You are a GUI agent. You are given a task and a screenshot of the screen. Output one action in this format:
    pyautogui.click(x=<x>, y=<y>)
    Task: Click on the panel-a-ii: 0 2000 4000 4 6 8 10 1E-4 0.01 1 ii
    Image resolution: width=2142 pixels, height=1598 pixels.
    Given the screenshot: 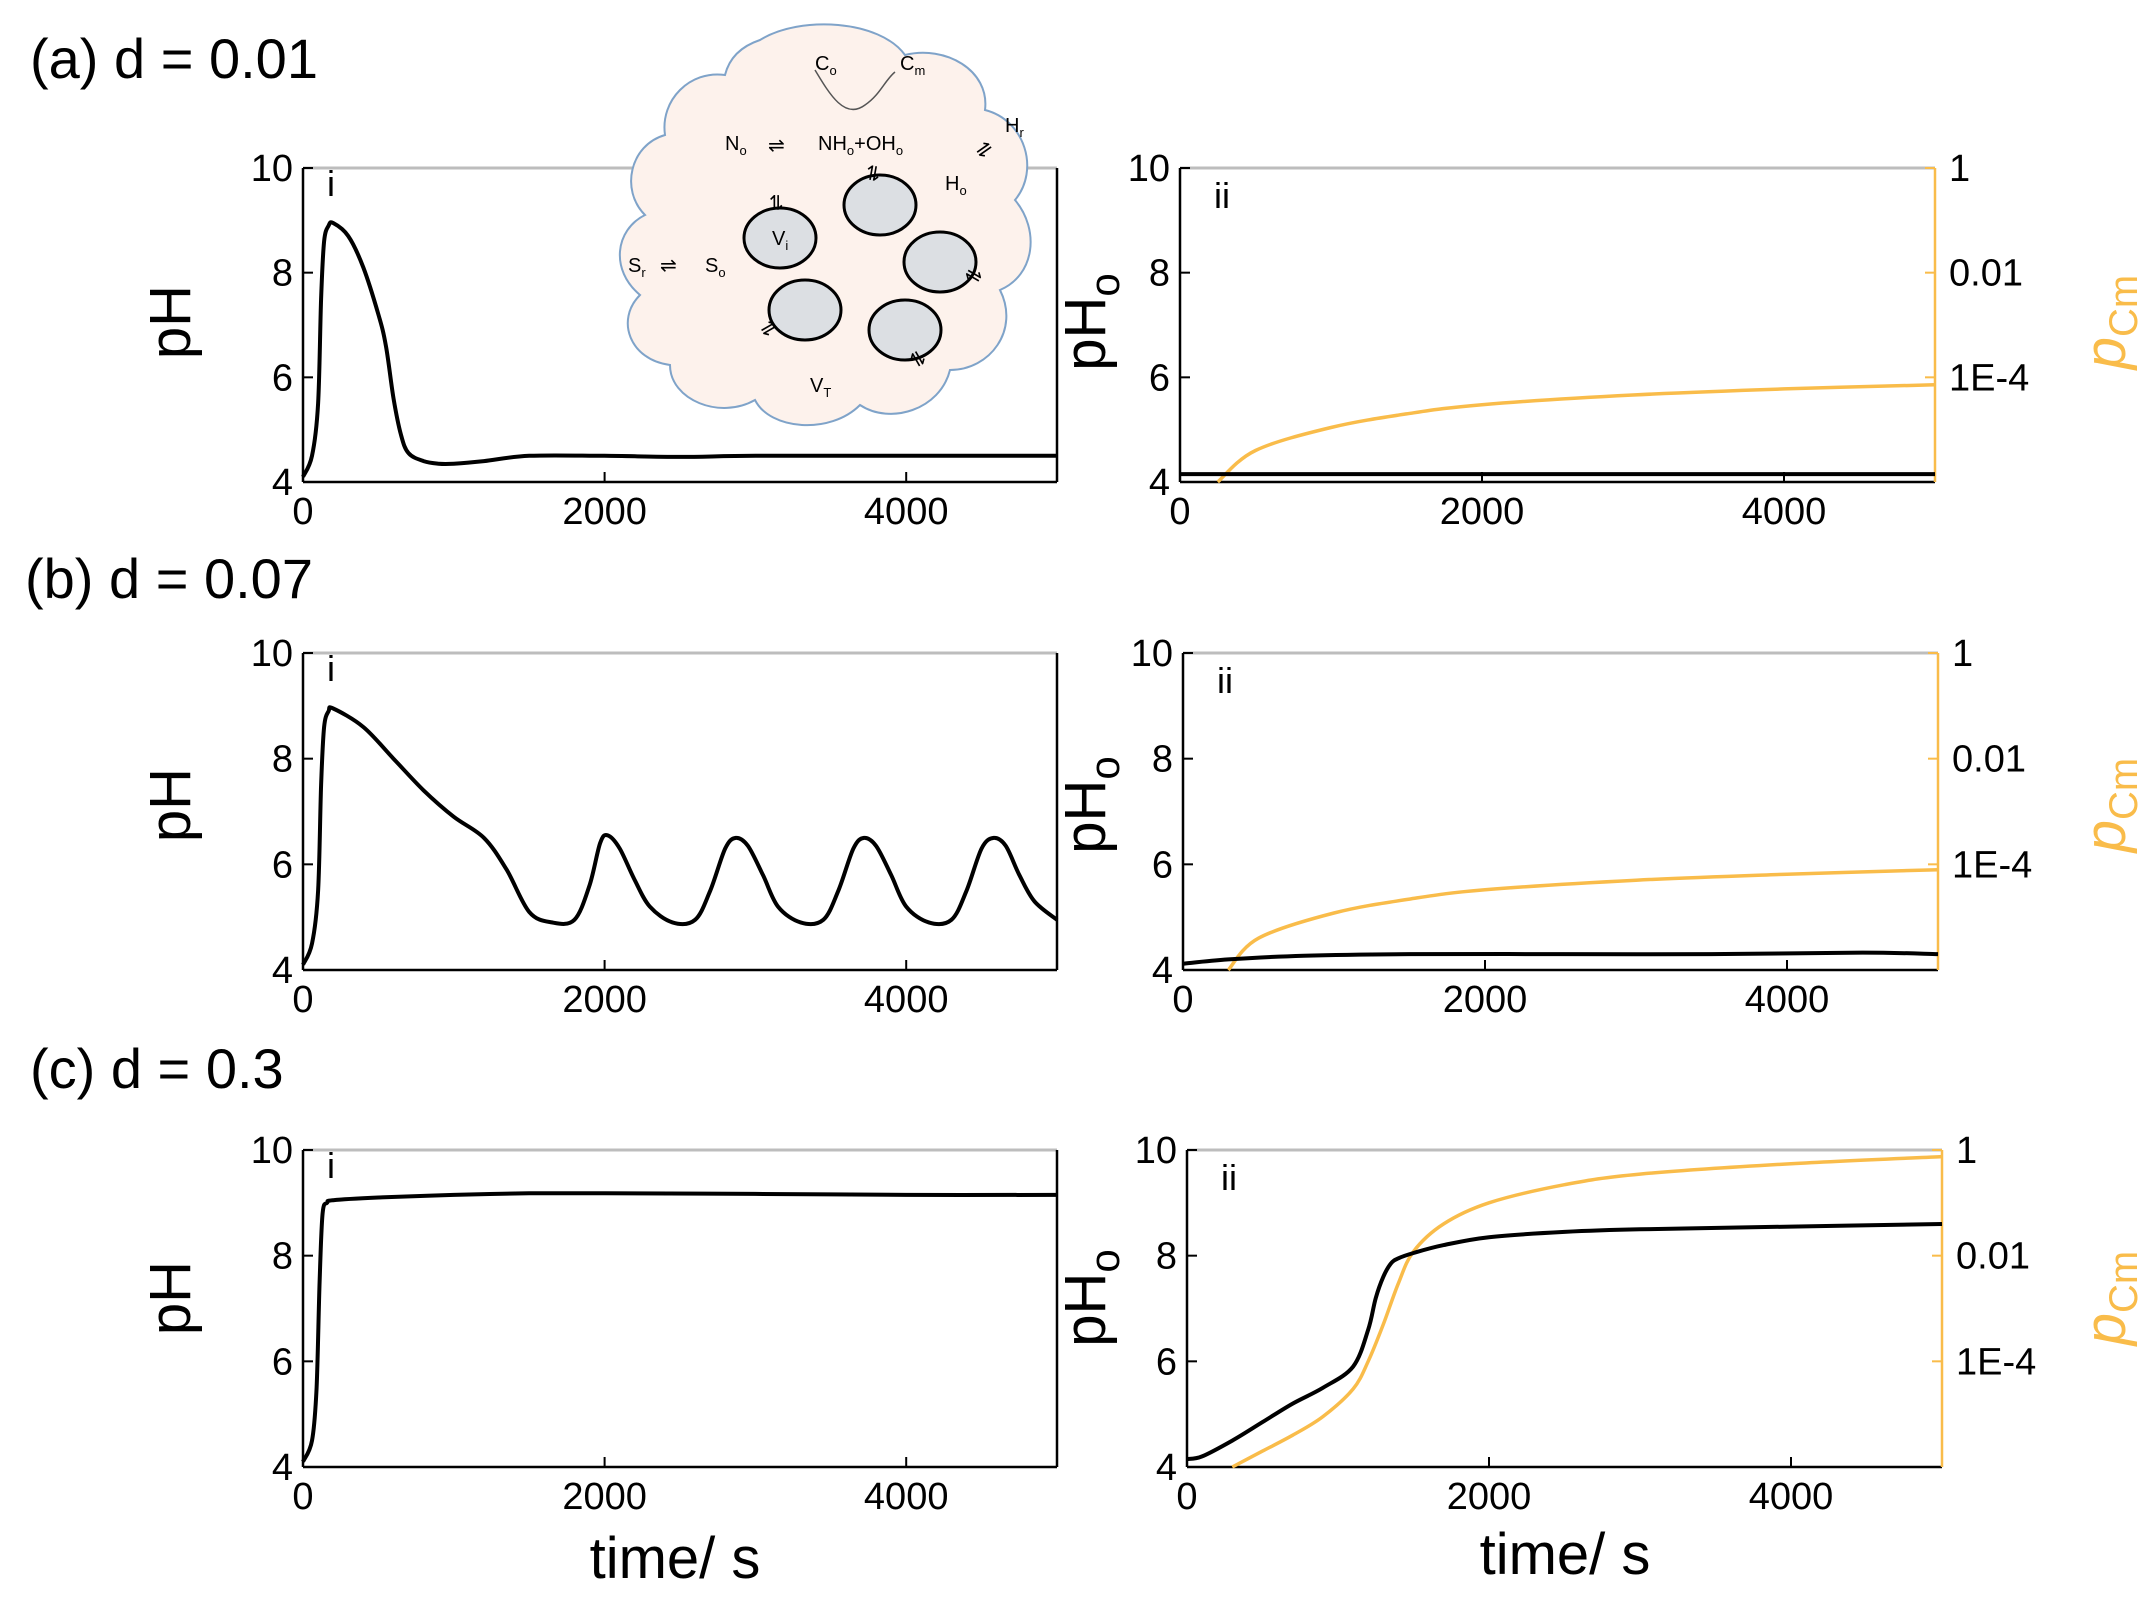 What is the action you would take?
    pyautogui.click(x=1579, y=340)
    